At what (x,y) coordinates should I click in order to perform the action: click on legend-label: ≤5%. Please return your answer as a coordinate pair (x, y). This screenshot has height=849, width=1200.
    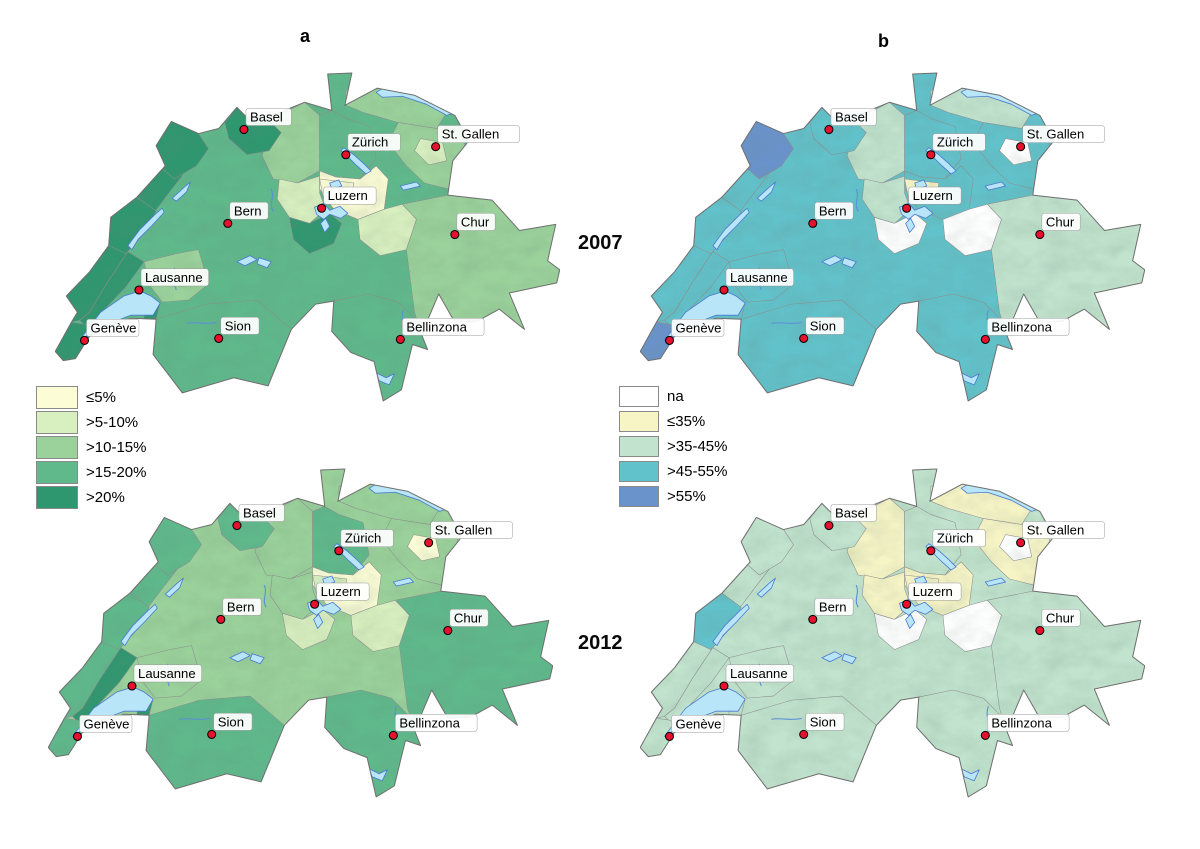
    Looking at the image, I should click on (101, 397).